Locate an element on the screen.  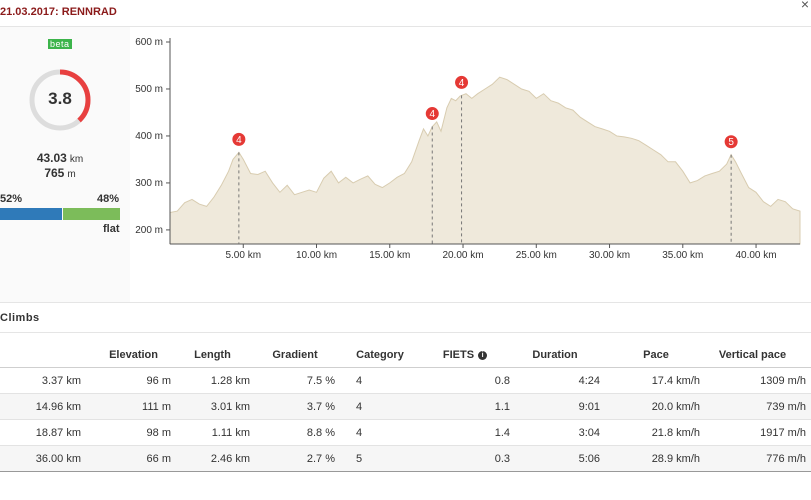
y-tick-label: 400 m is located at coordinates (149, 136).